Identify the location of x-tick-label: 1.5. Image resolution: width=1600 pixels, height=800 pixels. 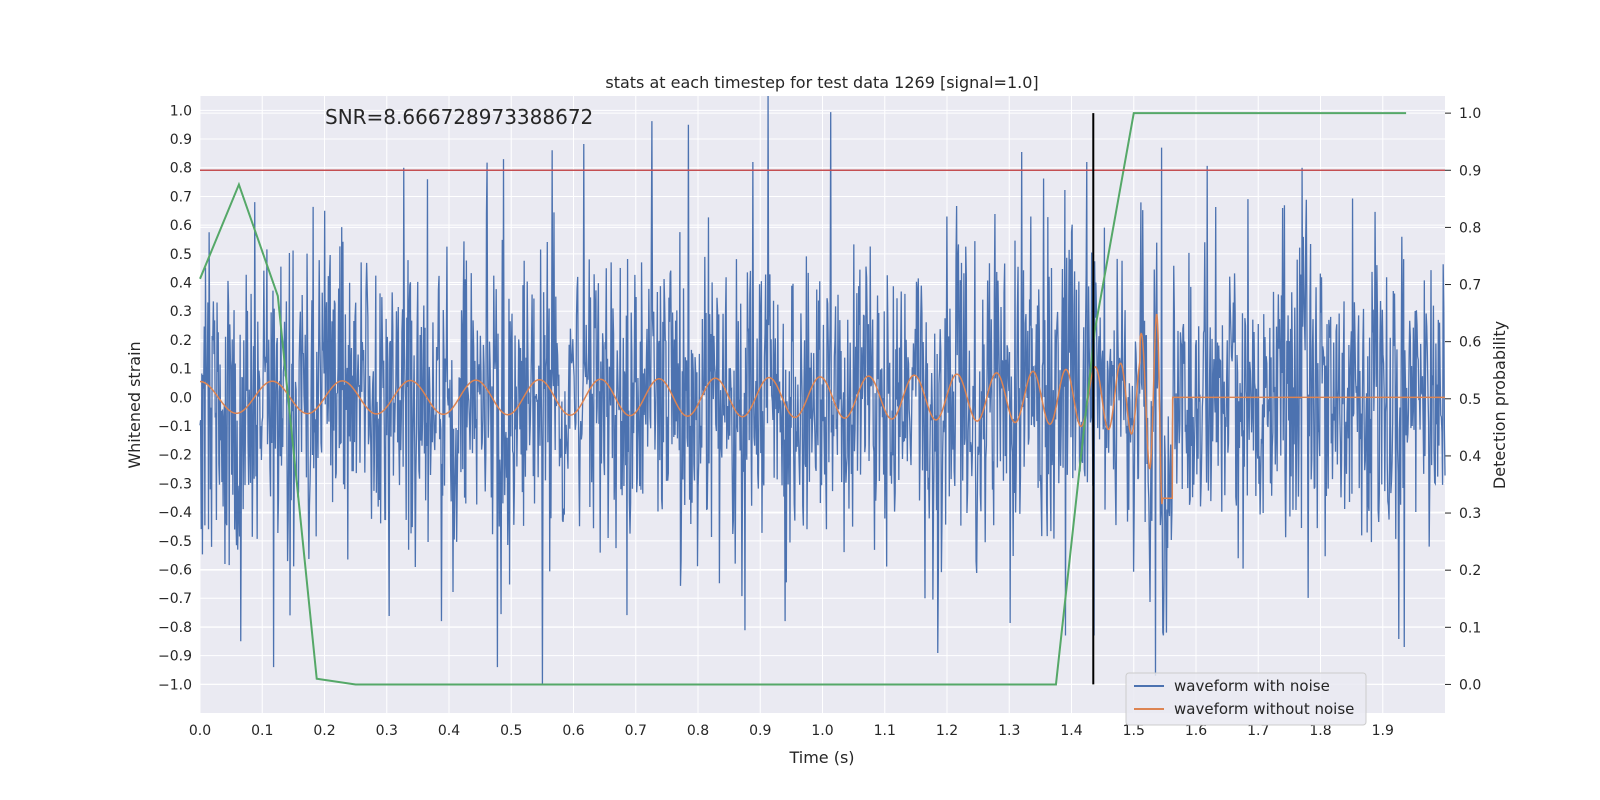
(1134, 731).